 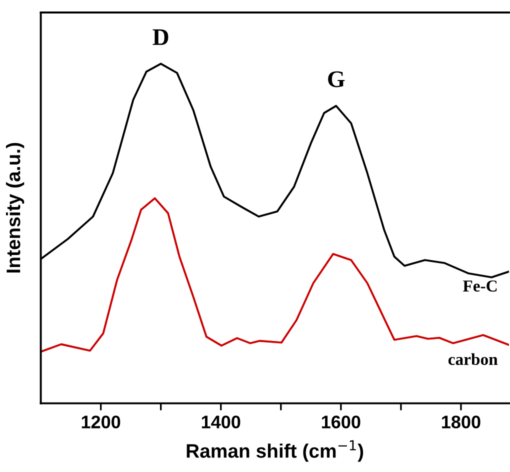 I want to click on x-axis-title: Raman shift (cm$^{−1}$), so click(x=275, y=451).